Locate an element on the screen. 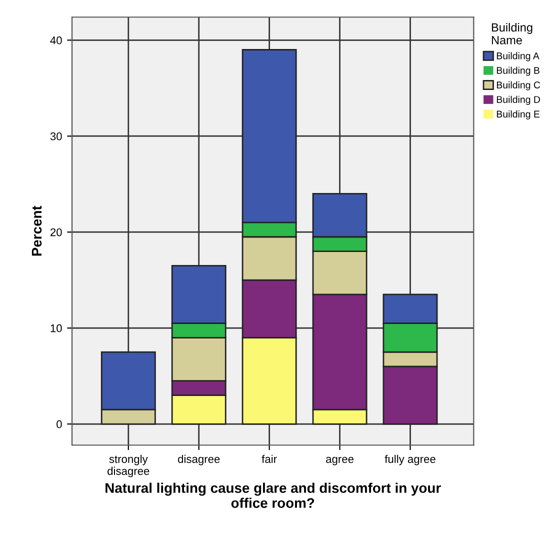 The width and height of the screenshot is (554, 535). y-tick-label: 40 is located at coordinates (56, 40).